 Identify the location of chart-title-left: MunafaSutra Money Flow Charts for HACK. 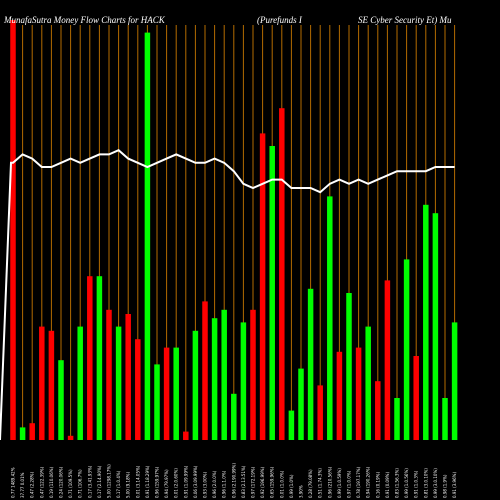
(84, 20).